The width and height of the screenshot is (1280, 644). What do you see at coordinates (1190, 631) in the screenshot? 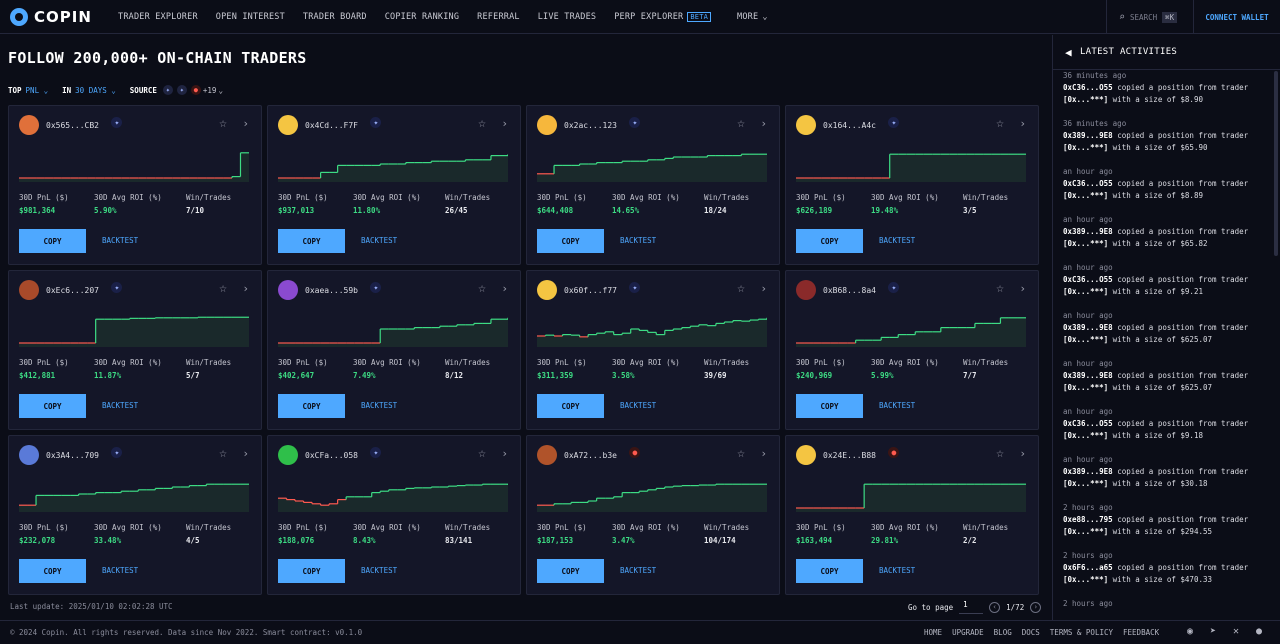
I see `discord-icon: ◉` at bounding box center [1190, 631].